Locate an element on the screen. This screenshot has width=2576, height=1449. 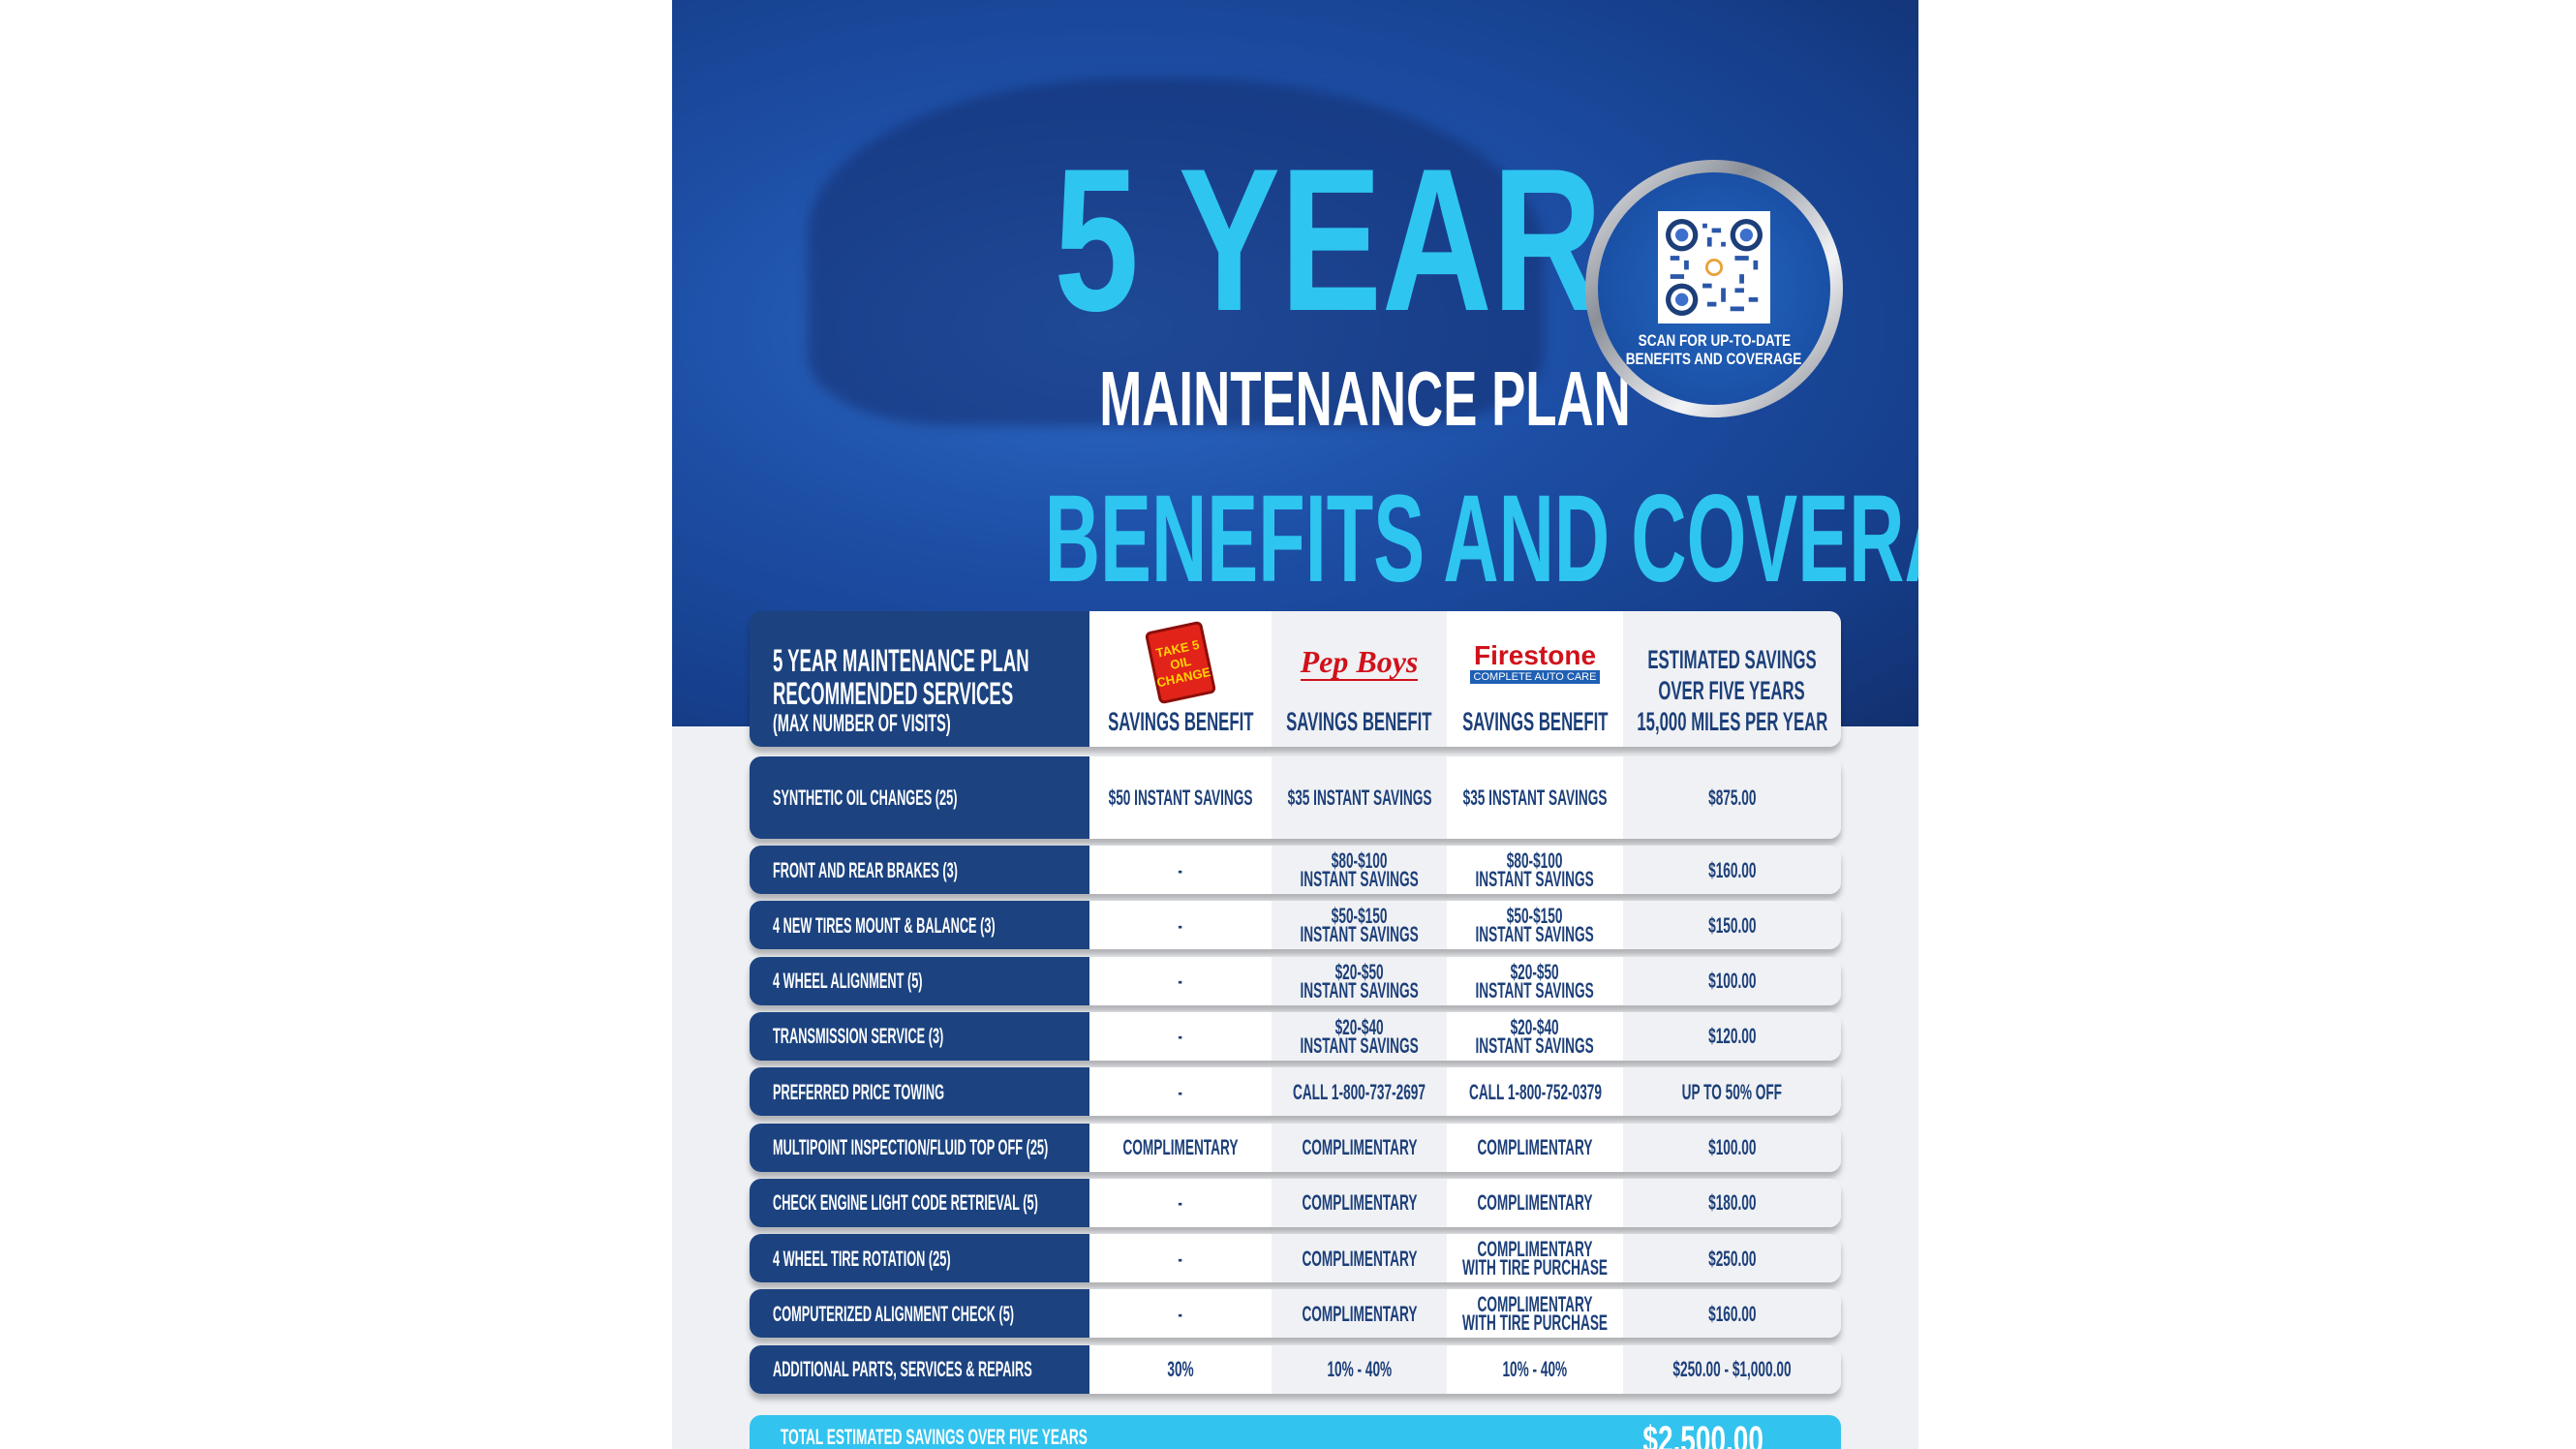
cell-pepboys: $20-$40 INSTANT SAVINGS is located at coordinates (1359, 1036).